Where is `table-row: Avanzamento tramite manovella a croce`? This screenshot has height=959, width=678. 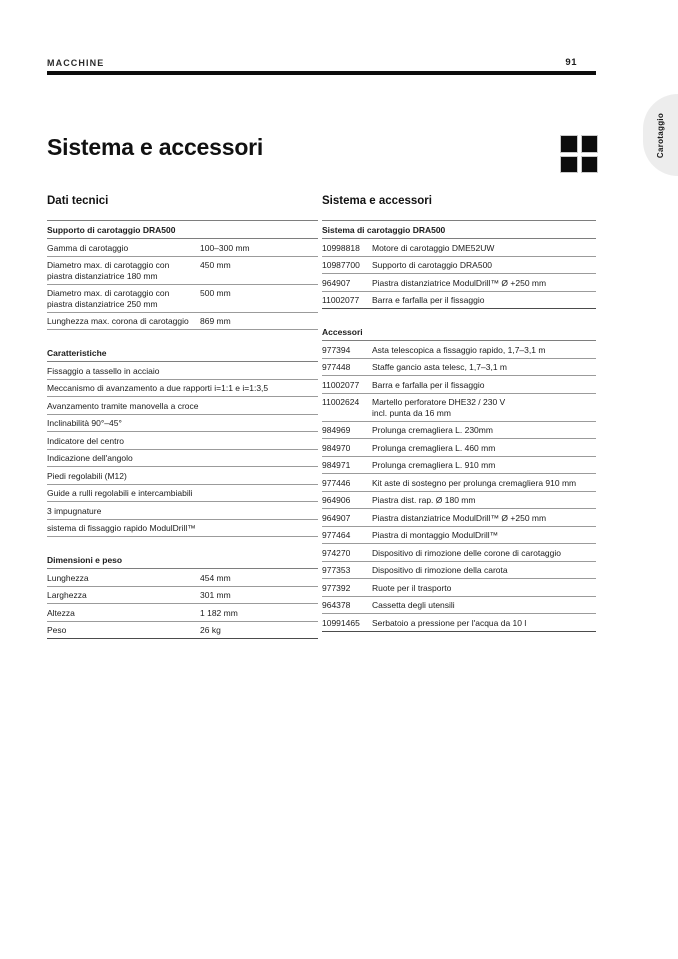
table-row: Avanzamento tramite manovella a croce is located at coordinates (182, 406).